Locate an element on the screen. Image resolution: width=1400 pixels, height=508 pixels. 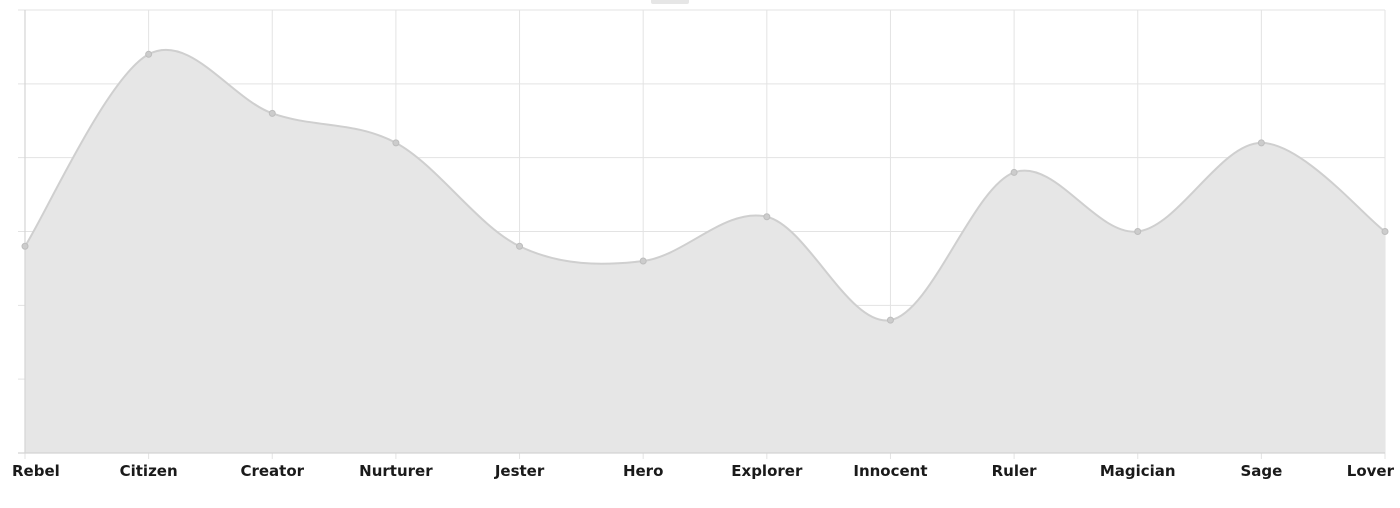
data-point-magician is located at coordinates (1138, 231).